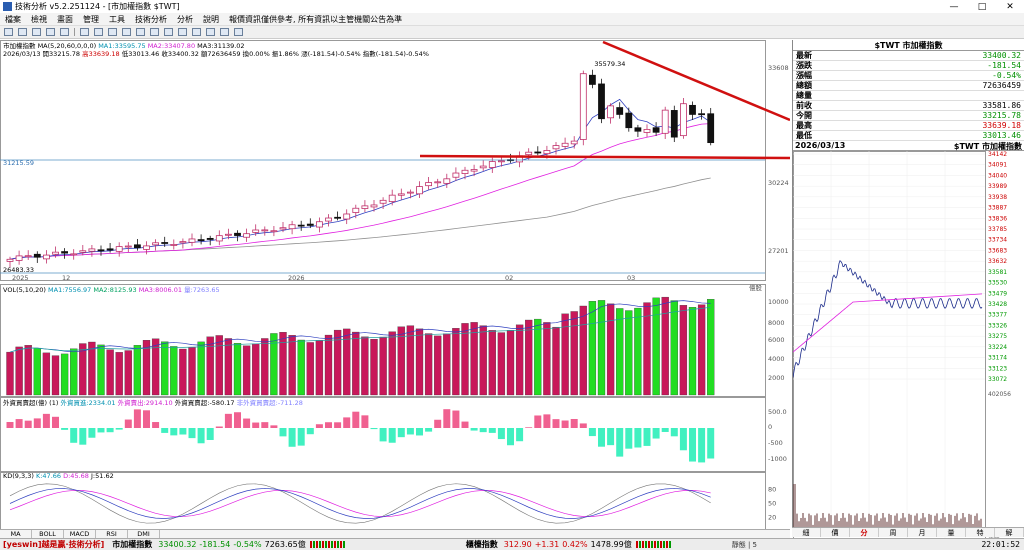  I want to click on menu-tools: 工具, so click(117, 19).